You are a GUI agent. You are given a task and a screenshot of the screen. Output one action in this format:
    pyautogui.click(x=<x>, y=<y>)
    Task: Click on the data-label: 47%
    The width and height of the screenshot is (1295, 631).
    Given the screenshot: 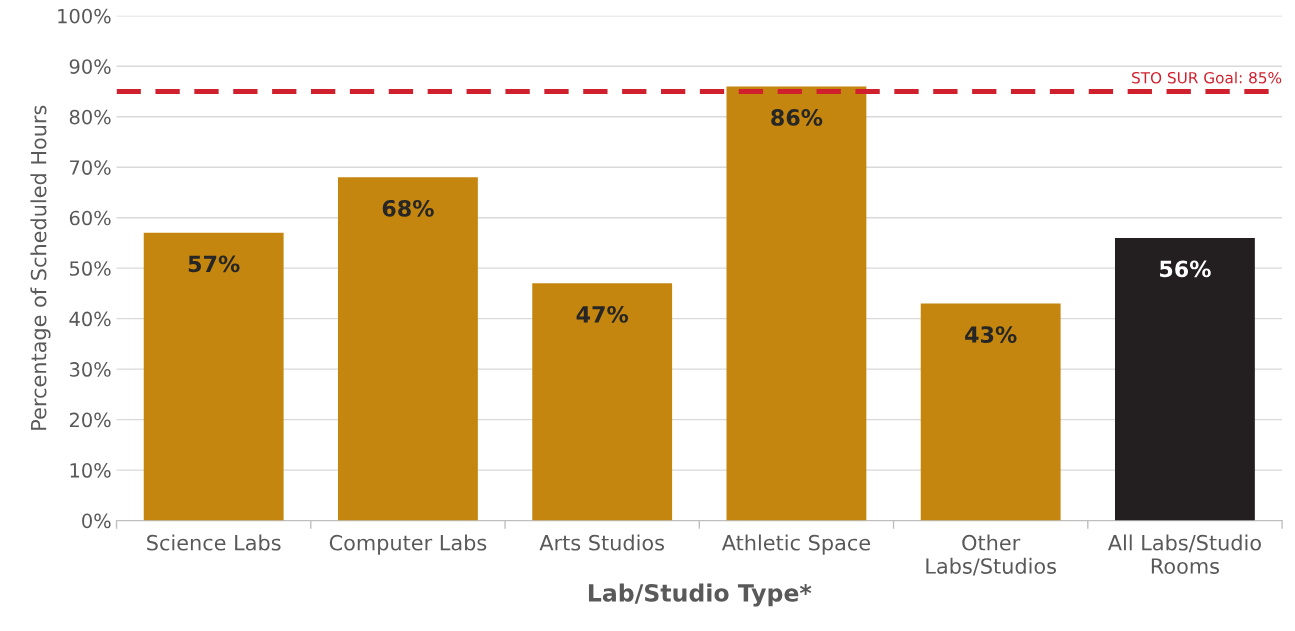 What is the action you would take?
    pyautogui.click(x=602, y=314)
    